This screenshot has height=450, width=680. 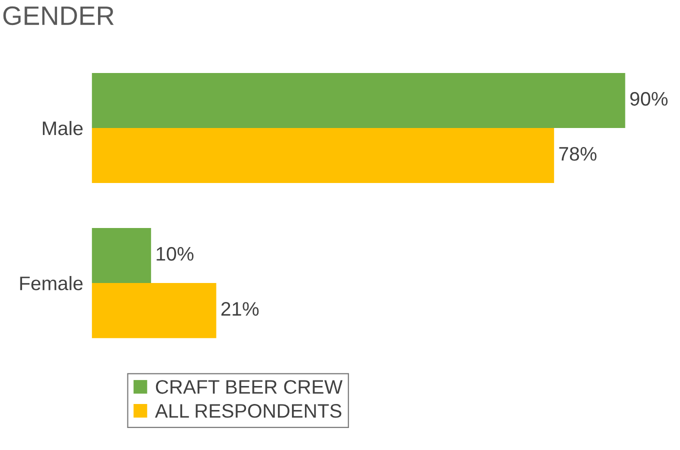 What do you see at coordinates (577, 153) in the screenshot?
I see `data-label: 78%` at bounding box center [577, 153].